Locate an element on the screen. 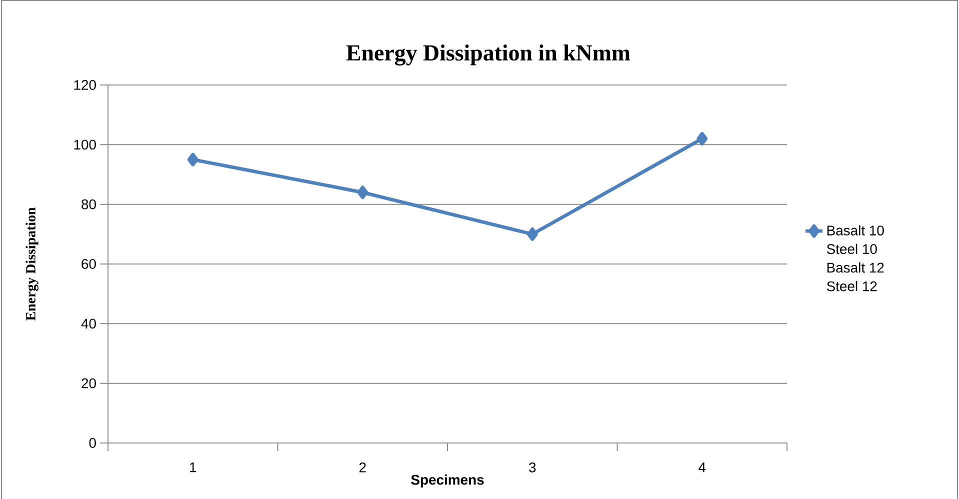 The image size is (959, 499). x-tick-label: 4 is located at coordinates (702, 467).